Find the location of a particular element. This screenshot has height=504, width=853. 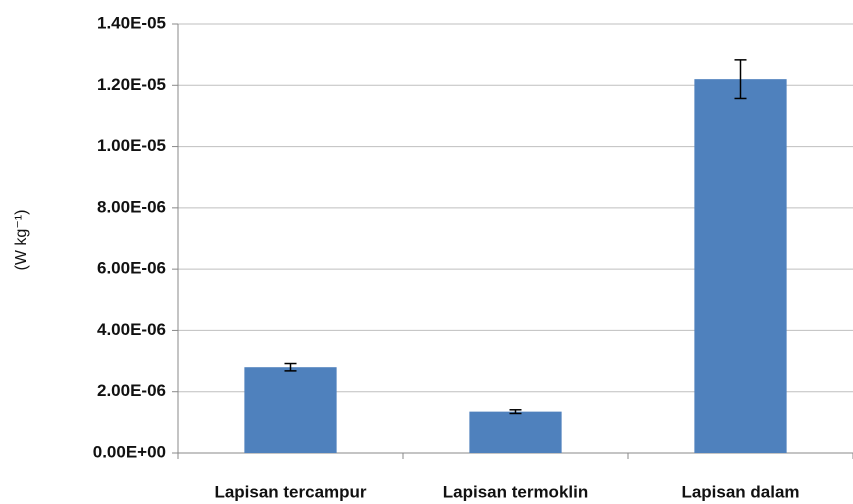

y-tick-label: 8.00E-06 is located at coordinates (131, 206).